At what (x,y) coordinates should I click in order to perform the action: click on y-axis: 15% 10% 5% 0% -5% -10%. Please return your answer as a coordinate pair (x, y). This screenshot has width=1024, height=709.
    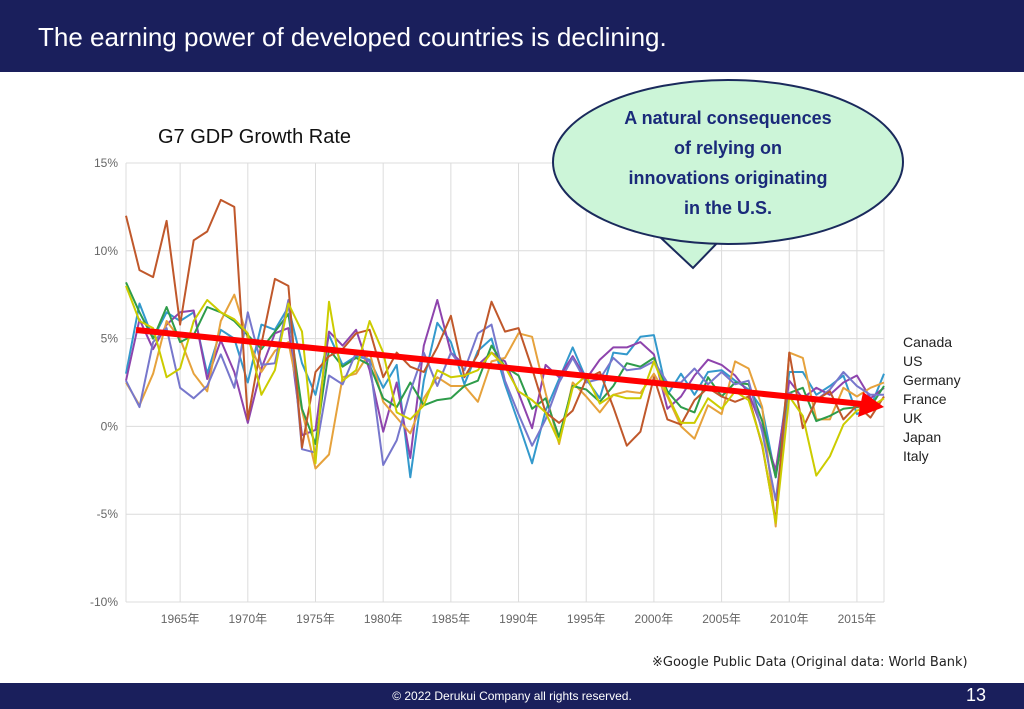
    Looking at the image, I should click on (104, 382).